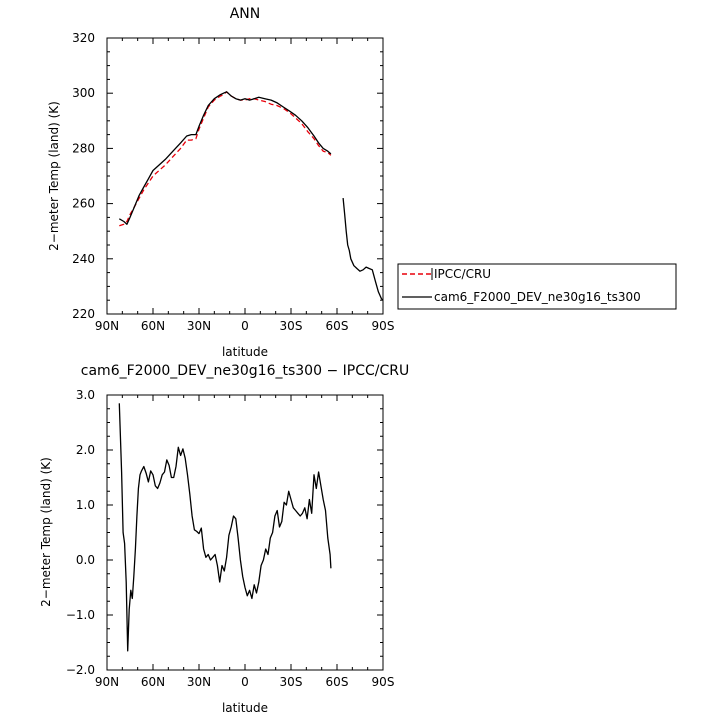 This screenshot has width=722, height=722. Describe the element at coordinates (245, 371) in the screenshot. I see `bottom-chart-title: cam6_F2000_DEV_ne30g16_ts300 − IPCC/CRU` at that location.